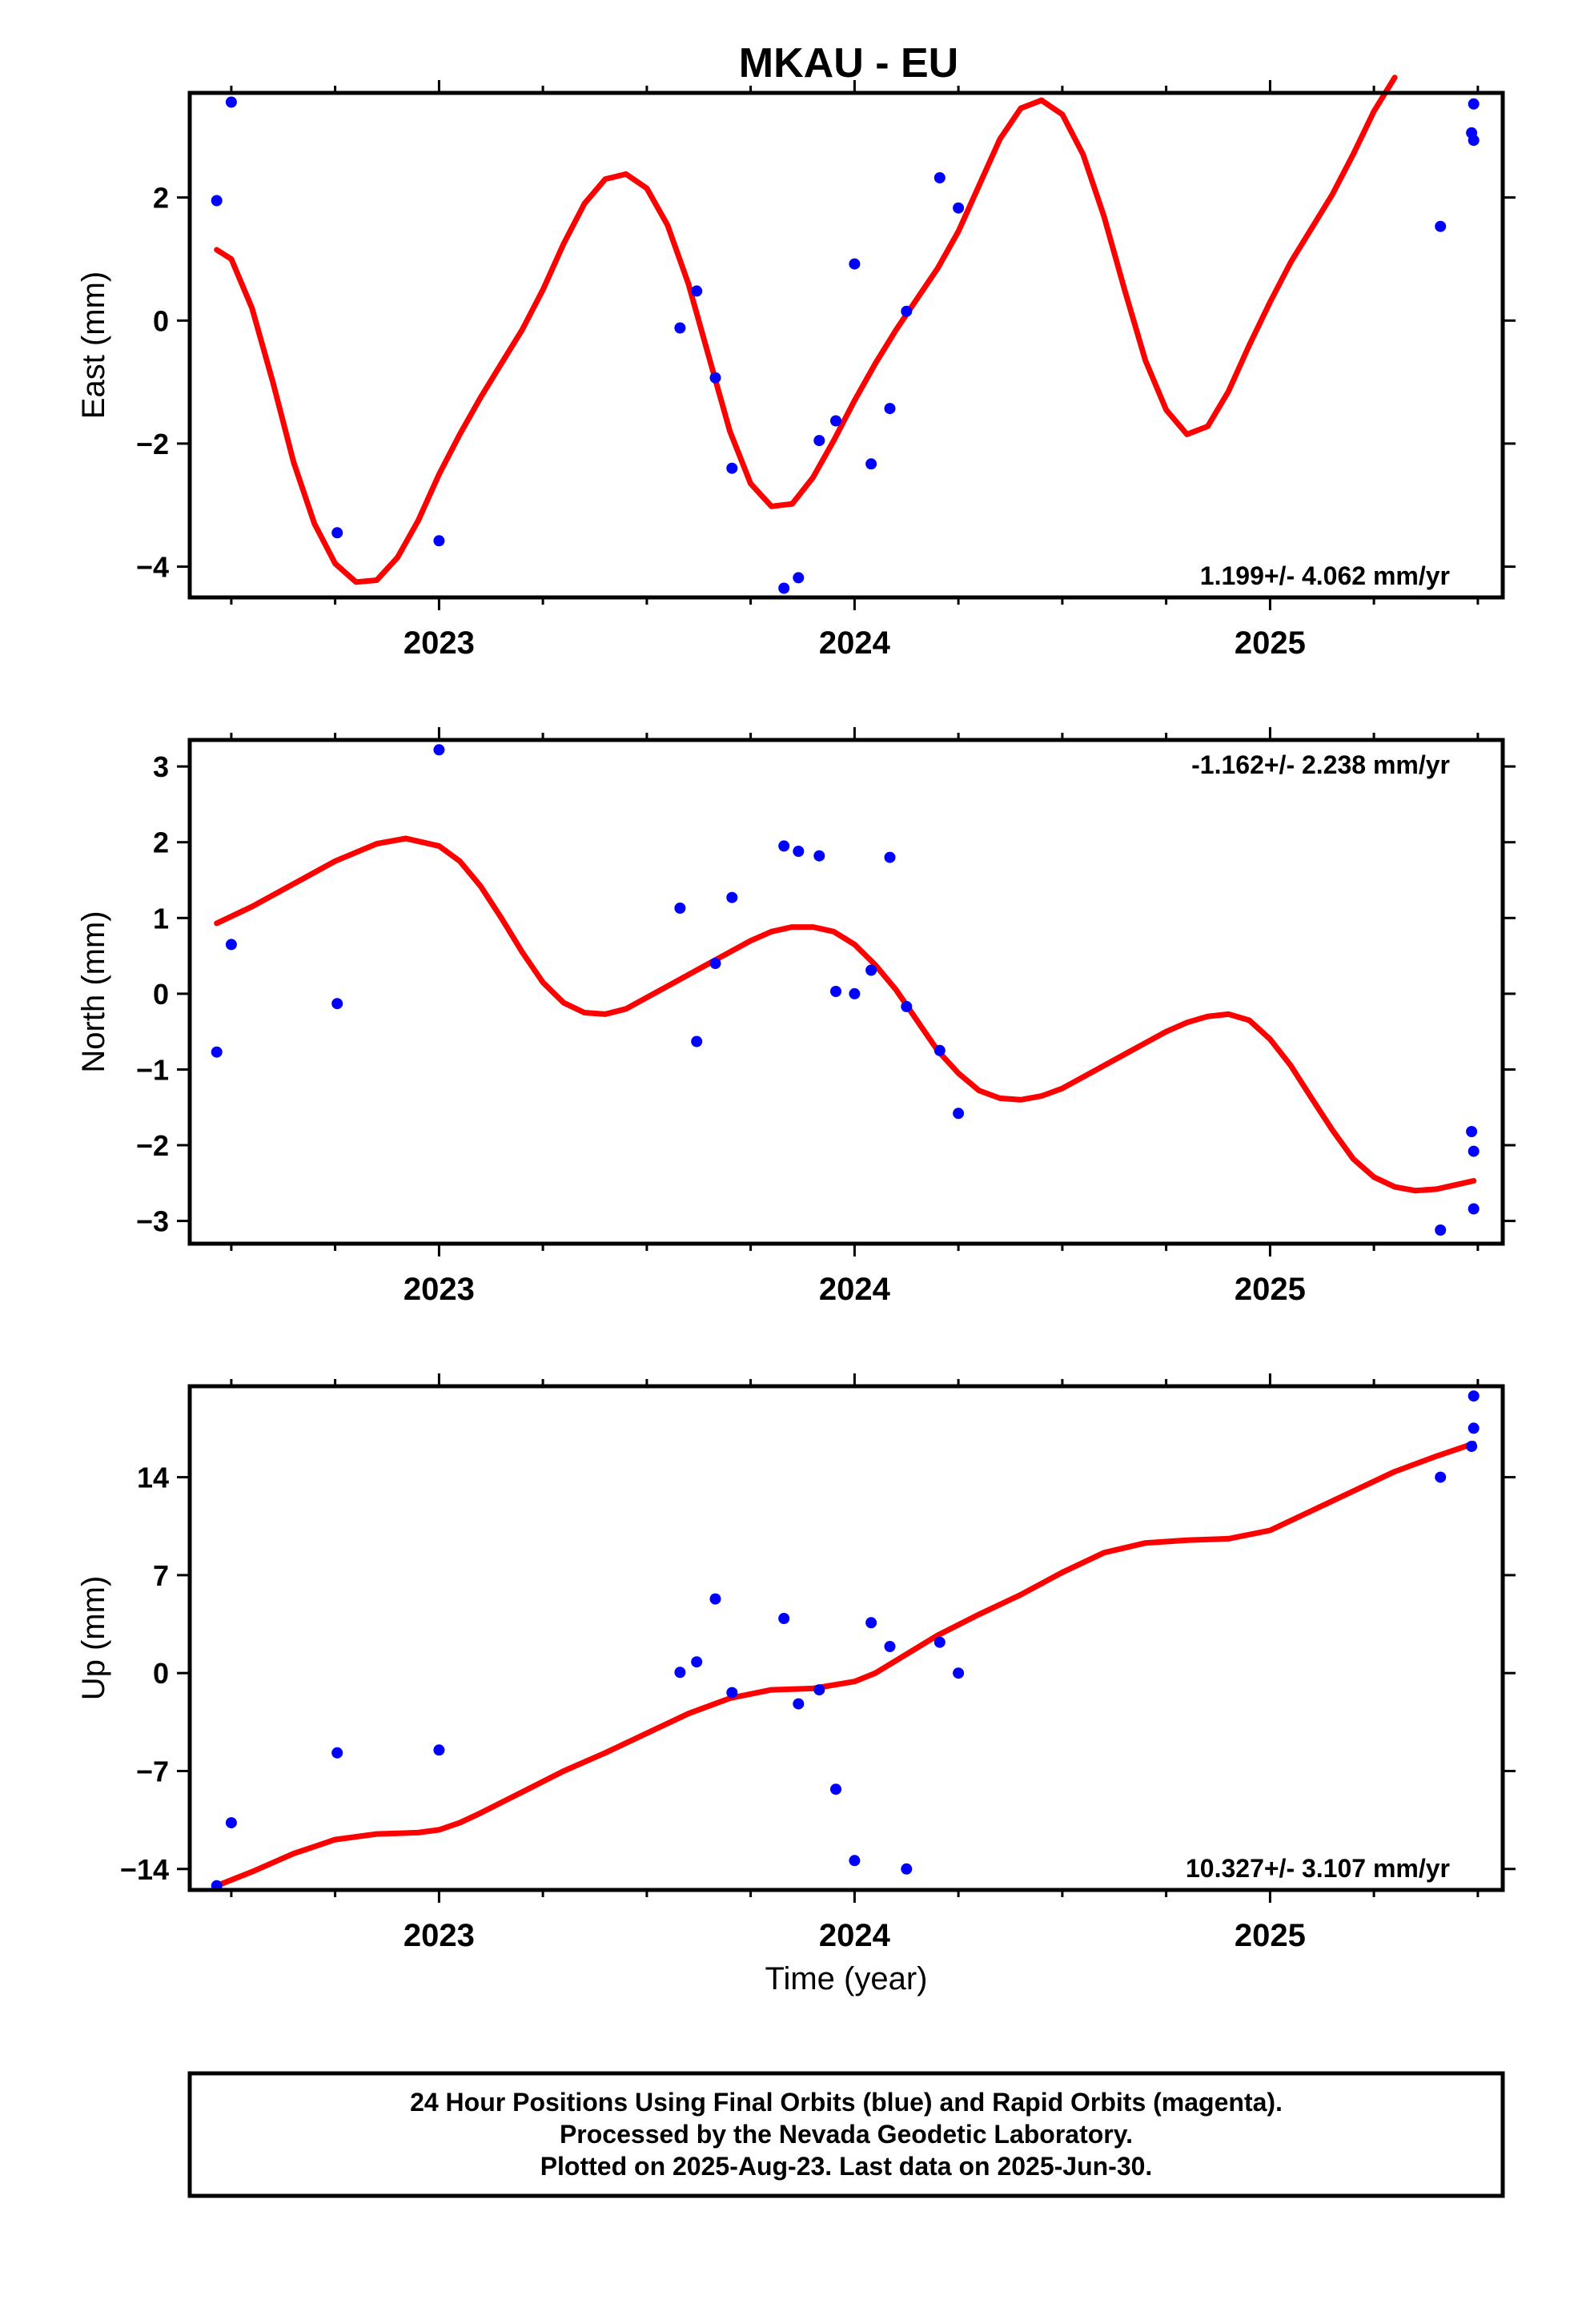 Image resolution: width=1582 pixels, height=2324 pixels. What do you see at coordinates (1318, 1869) in the screenshot?
I see `up-rate-label: 10.327+/- 3.107 mm/yr` at bounding box center [1318, 1869].